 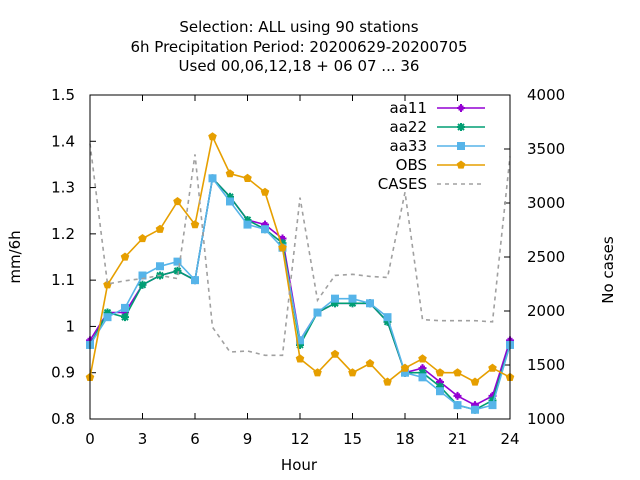 I want to click on y-tick-label: 1.2, so click(x=63, y=234).